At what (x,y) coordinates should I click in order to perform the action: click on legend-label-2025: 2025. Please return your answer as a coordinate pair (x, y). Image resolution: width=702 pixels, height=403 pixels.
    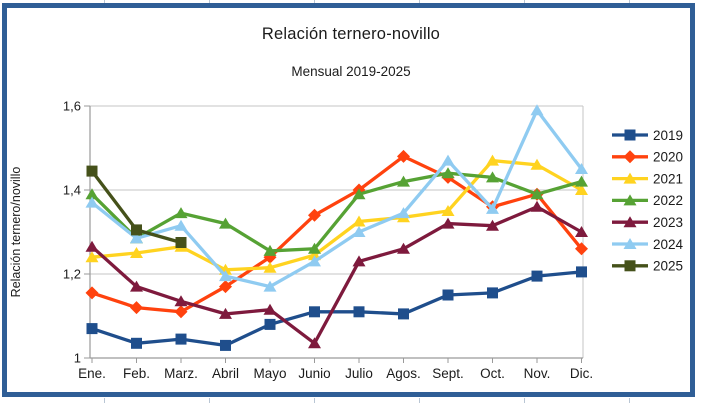
    Looking at the image, I should click on (668, 266).